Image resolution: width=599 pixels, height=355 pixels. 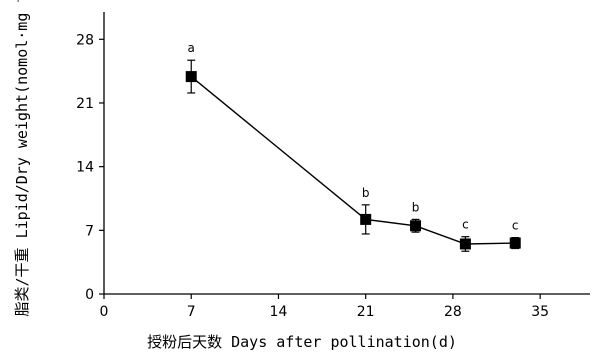 I want to click on y-axis-title-en: Lipid/Dry weight(nomol·mg, so click(x=22, y=126).